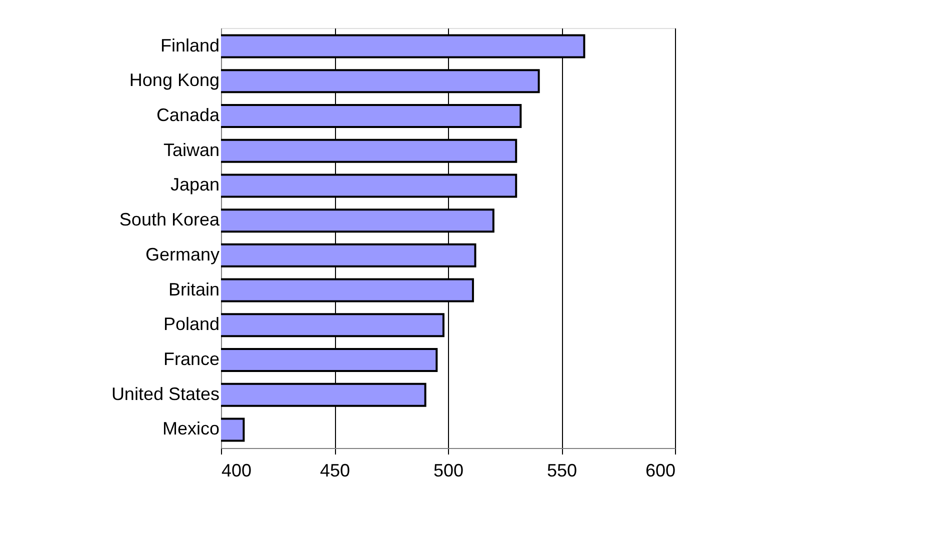 Image resolution: width=935 pixels, height=535 pixels. What do you see at coordinates (448, 470) in the screenshot?
I see `x-tick-label: 500` at bounding box center [448, 470].